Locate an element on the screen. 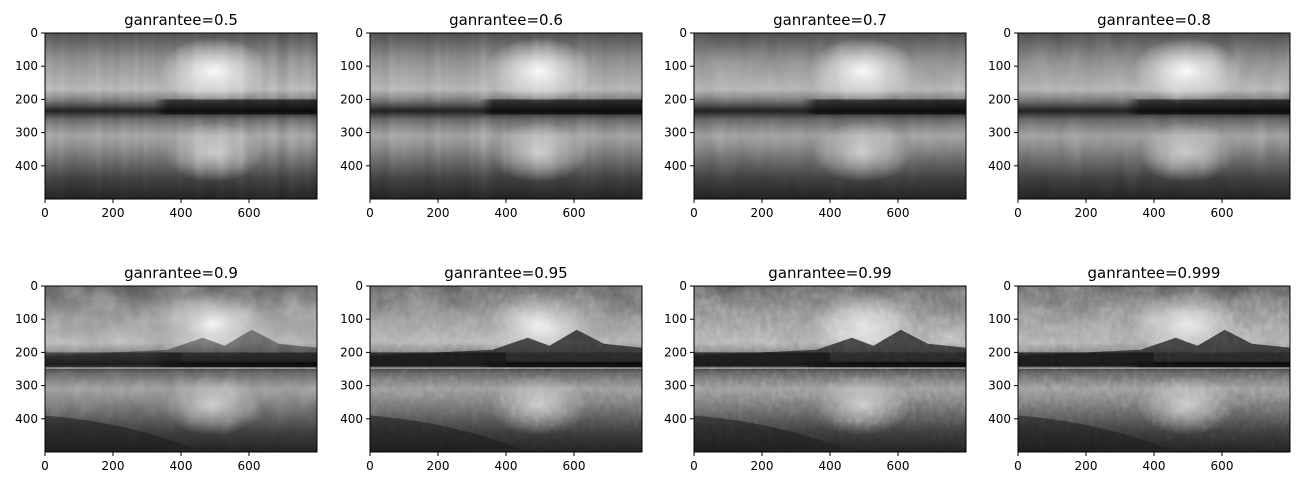 The image size is (1296, 486). subplot-3: ganrantee=0.7 0 200 400 600 0 100 200 300 400 is located at coordinates (815, 115).